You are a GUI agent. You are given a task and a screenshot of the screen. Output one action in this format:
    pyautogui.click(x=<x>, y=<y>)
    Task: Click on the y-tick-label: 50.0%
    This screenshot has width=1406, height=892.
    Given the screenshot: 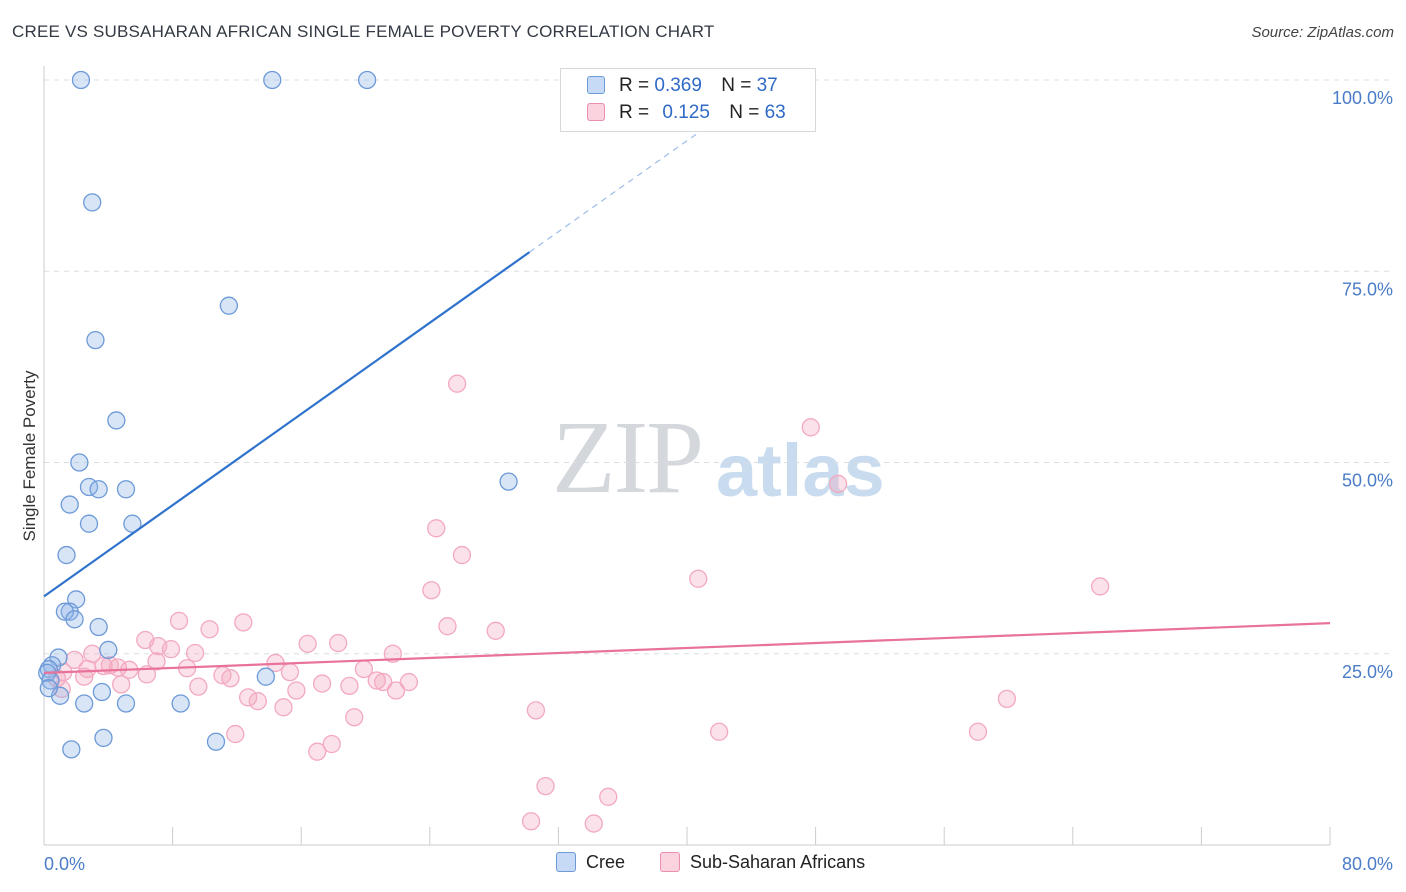 What is the action you would take?
    pyautogui.click(x=1367, y=481)
    